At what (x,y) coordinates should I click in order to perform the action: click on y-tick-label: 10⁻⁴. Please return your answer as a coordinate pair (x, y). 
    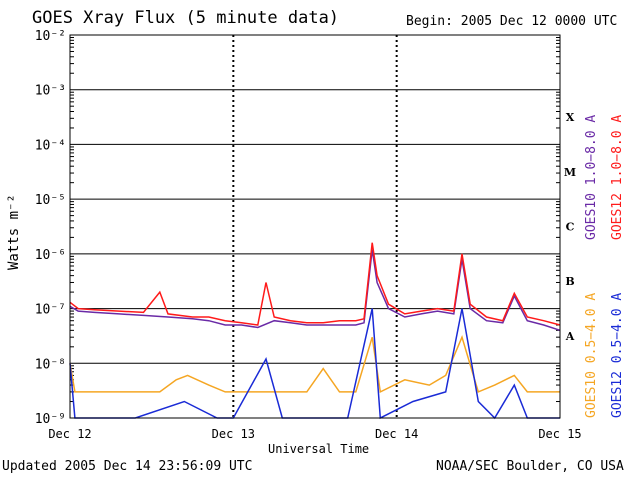
    Looking at the image, I should click on (50, 145).